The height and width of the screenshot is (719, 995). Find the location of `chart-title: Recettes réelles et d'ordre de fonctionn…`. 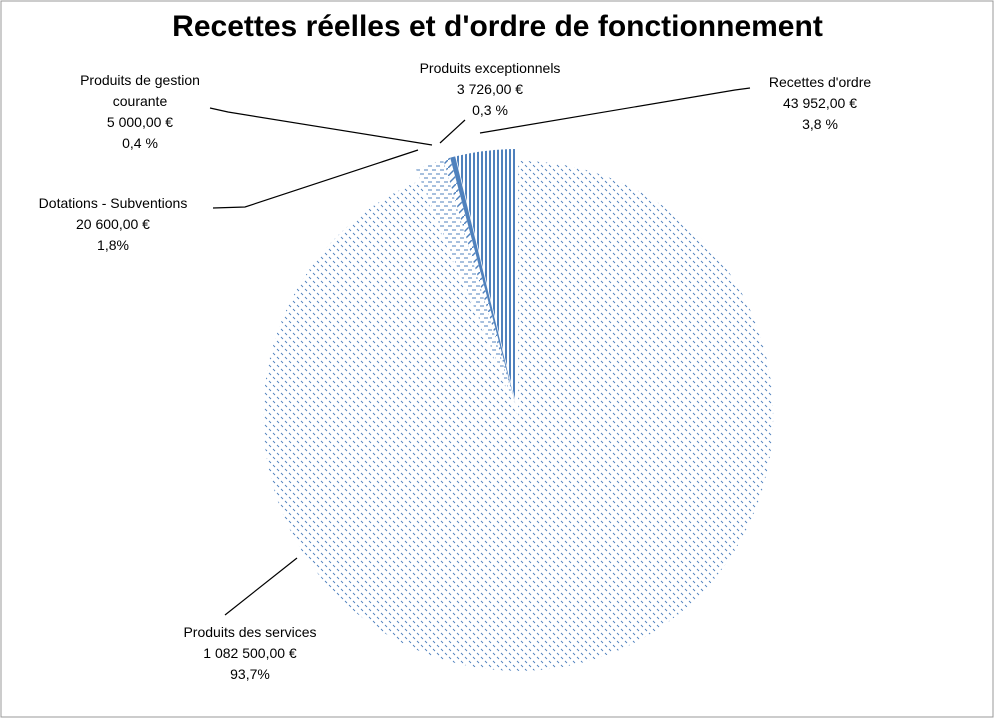

chart-title: Recettes réelles et d'ordre de fonctionn… is located at coordinates (497, 26).